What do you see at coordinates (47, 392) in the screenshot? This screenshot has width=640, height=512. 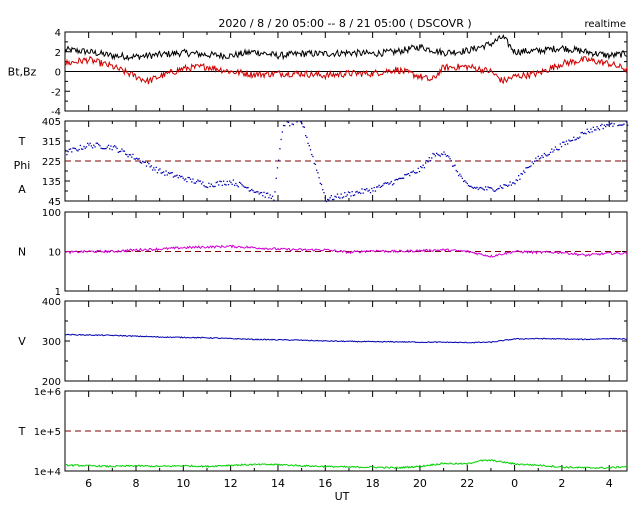 I see `y-tick-label: 1e+6` at bounding box center [47, 392].